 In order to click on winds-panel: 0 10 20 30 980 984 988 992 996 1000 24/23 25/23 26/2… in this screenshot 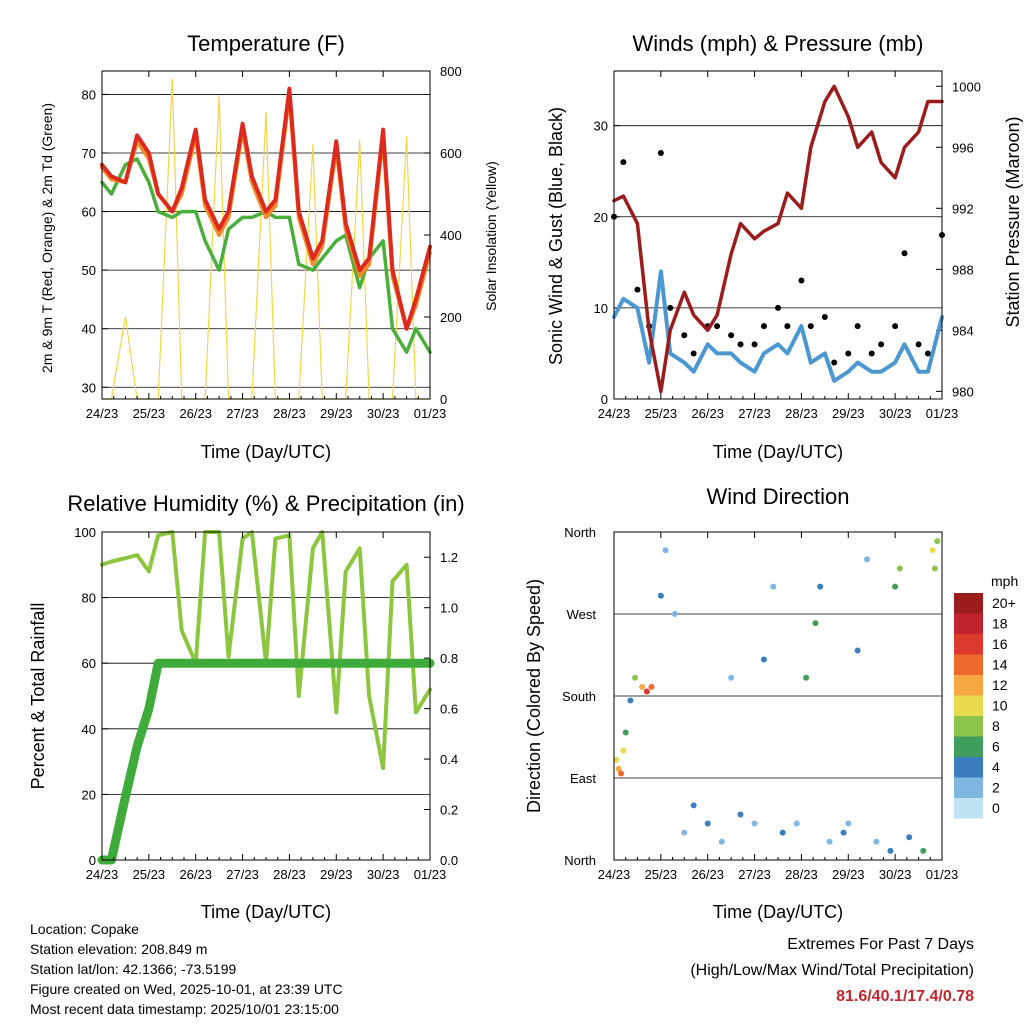, I will do `click(787, 245)`.